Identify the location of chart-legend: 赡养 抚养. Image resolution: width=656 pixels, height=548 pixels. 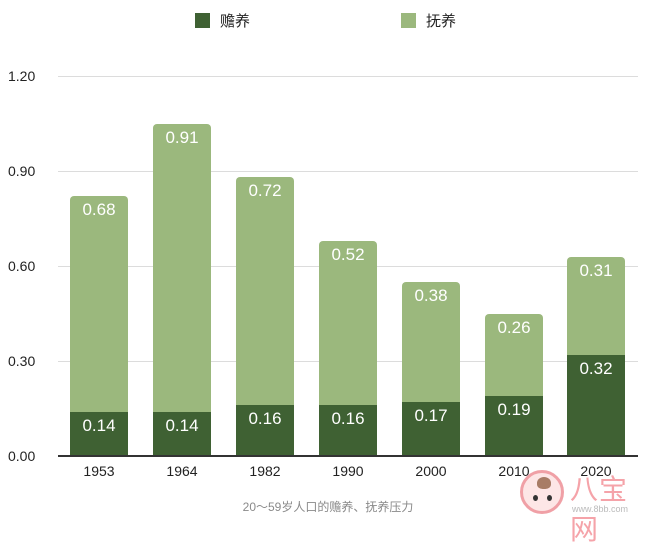
(328, 22).